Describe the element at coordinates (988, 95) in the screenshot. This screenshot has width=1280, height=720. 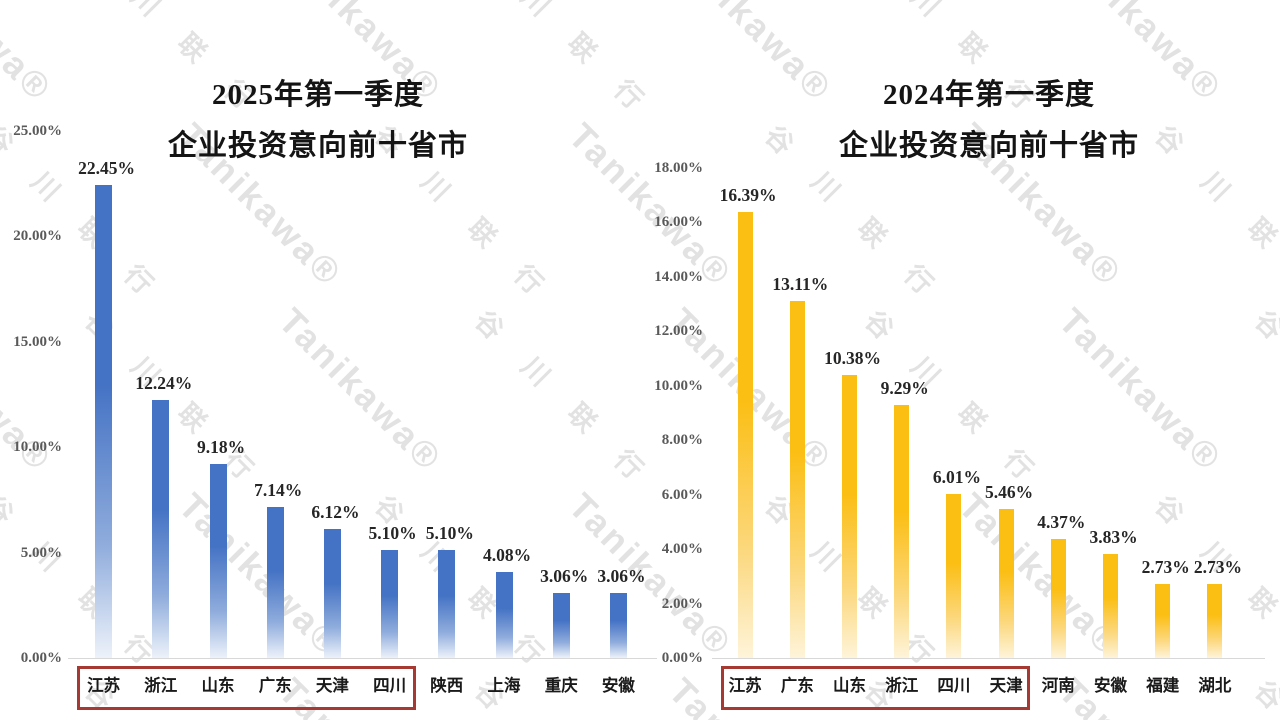
I see `chart-2024-title-line1: 2024年第一季度` at that location.